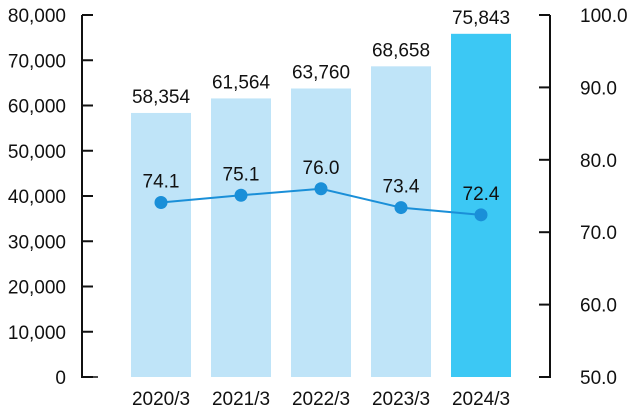 The height and width of the screenshot is (412, 640). Describe the element at coordinates (321, 168) in the screenshot. I see `line-value-label: 76.0` at that location.